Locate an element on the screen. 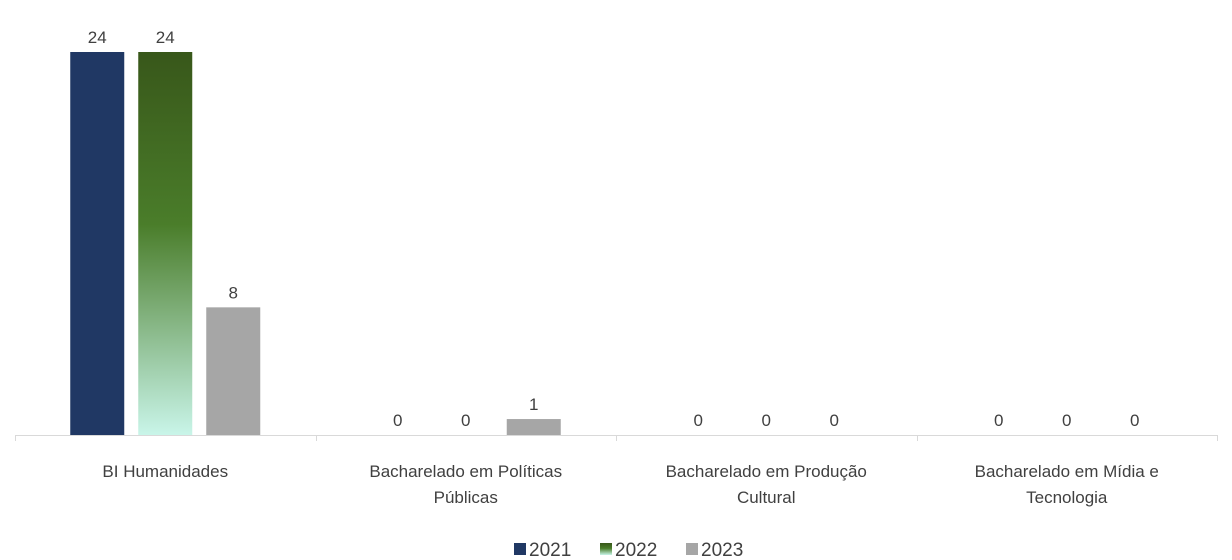 The width and height of the screenshot is (1232, 560). data-label-2023-bi-humanidades: 8 is located at coordinates (233, 292).